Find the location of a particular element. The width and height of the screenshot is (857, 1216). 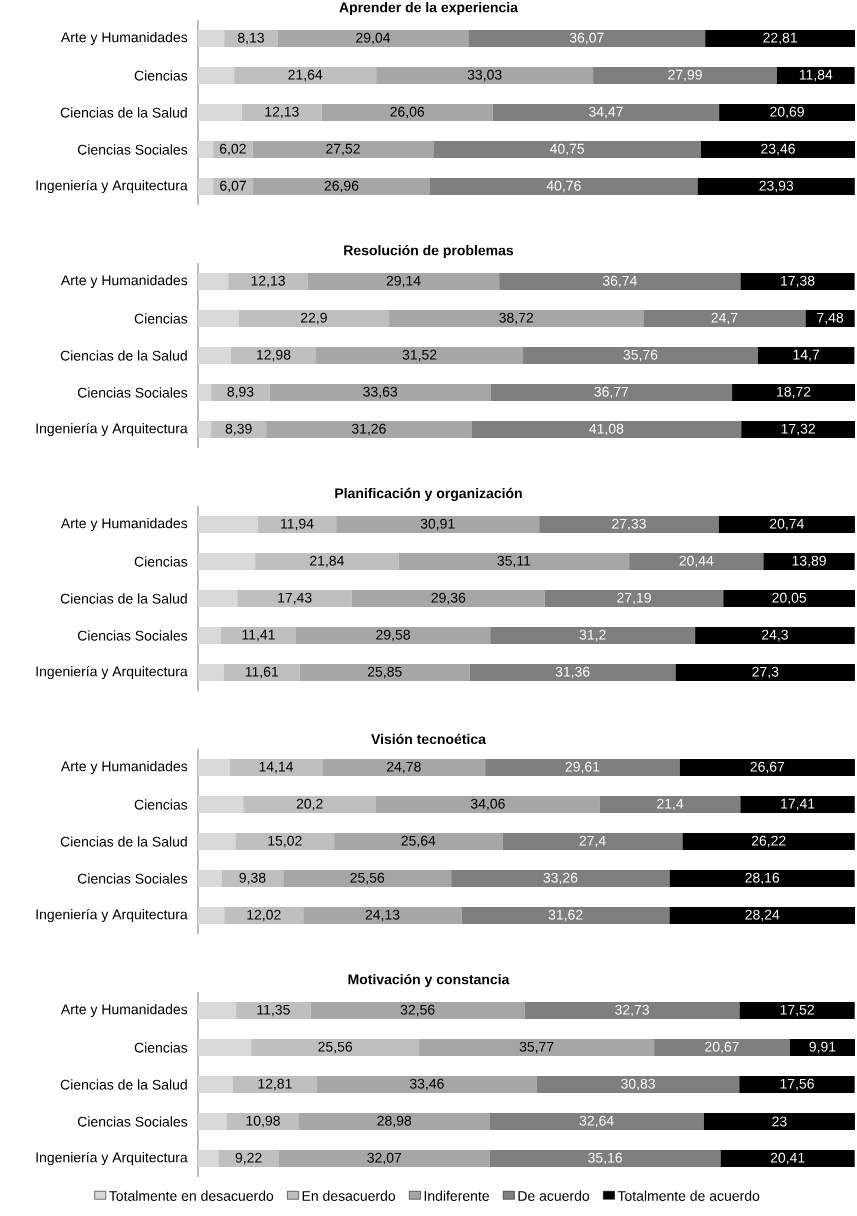

data-label: 23 is located at coordinates (779, 1121).